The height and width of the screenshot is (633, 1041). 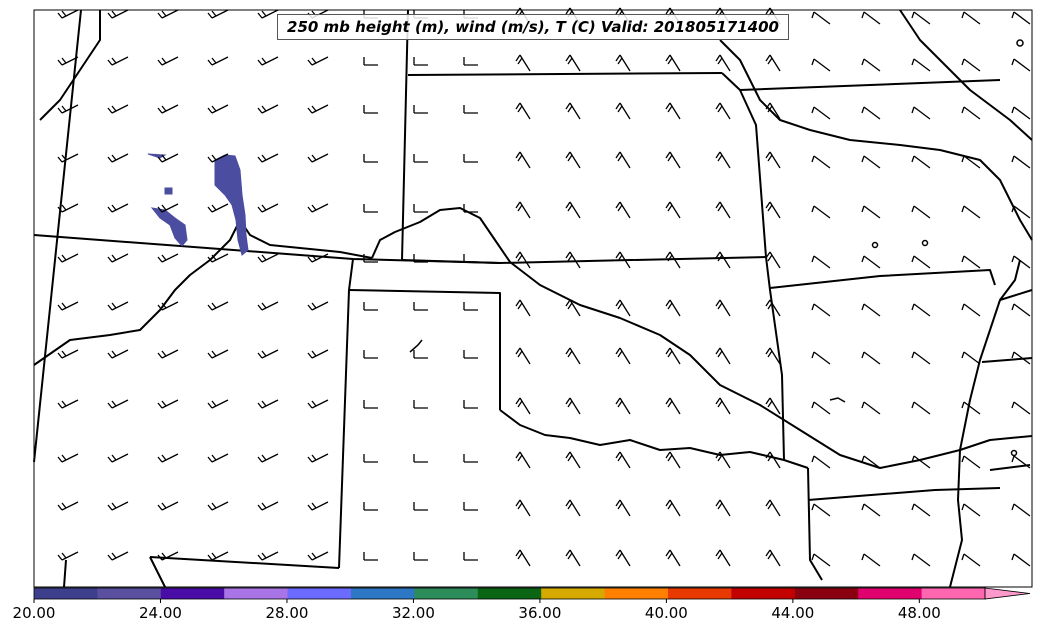 What do you see at coordinates (904, 494) in the screenshot?
I see `ar-la-border` at bounding box center [904, 494].